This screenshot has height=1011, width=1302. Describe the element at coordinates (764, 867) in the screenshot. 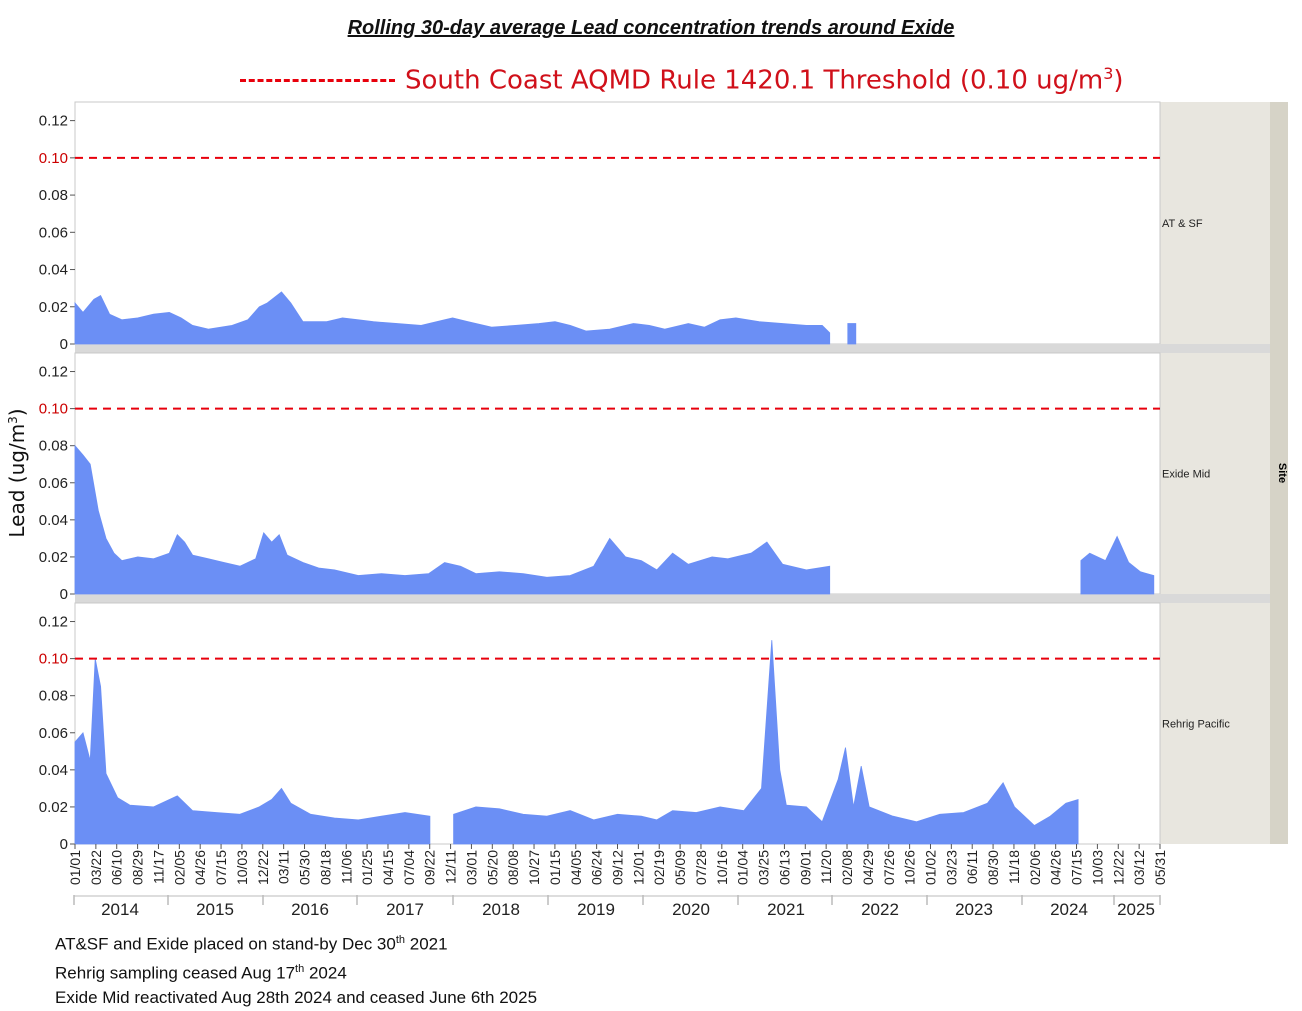

I see `x-tick-label: 03/25` at that location.